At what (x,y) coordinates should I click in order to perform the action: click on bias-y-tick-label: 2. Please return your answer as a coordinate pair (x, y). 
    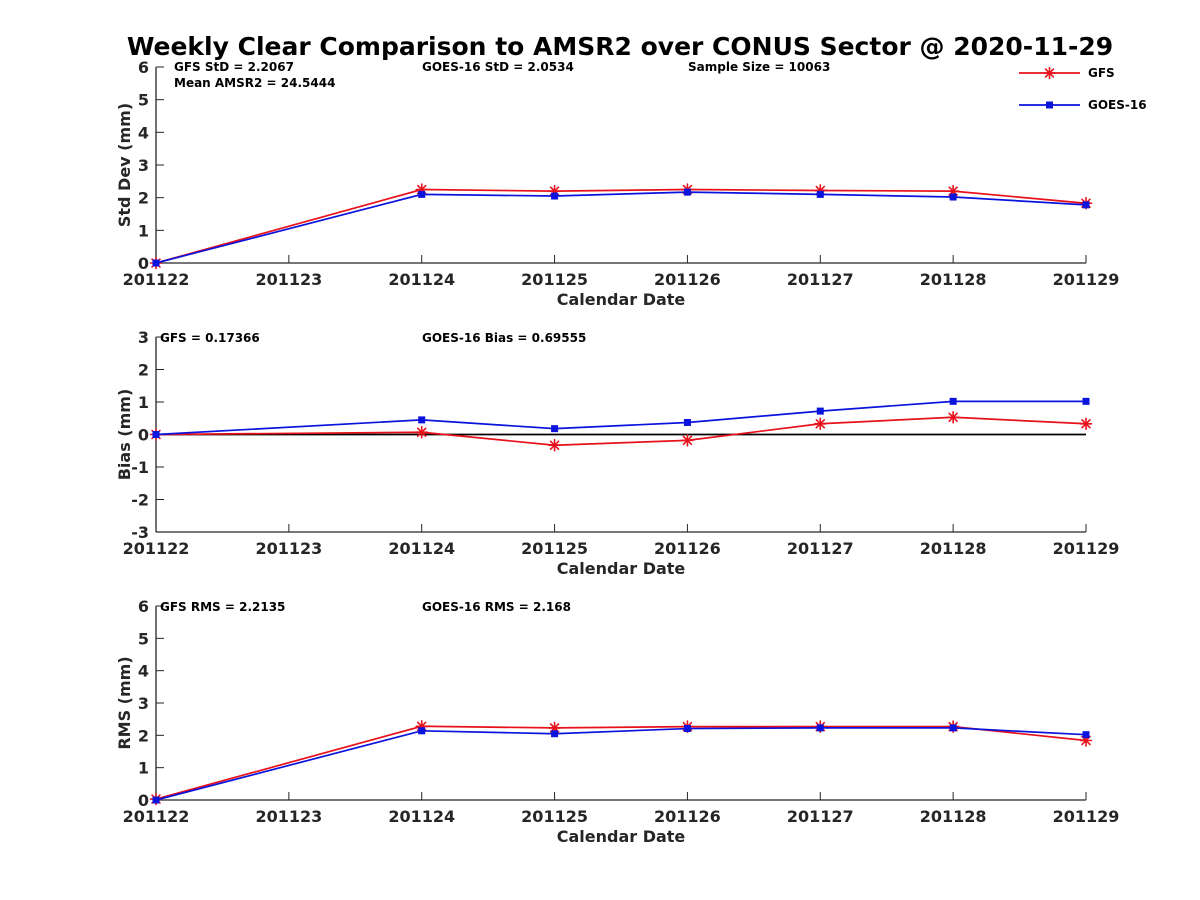
    Looking at the image, I should click on (143, 370).